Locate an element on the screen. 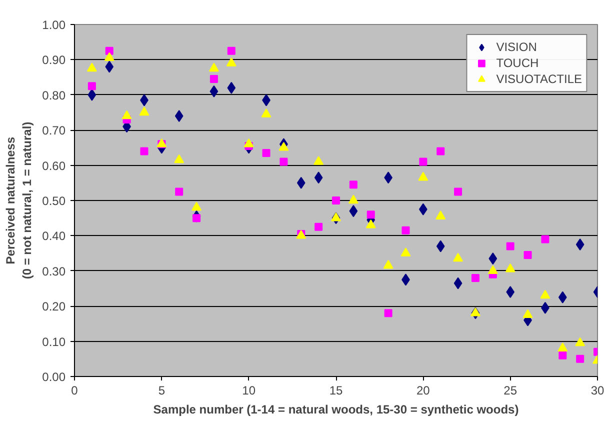  y-tick-label: 1.00 is located at coordinates (54, 25).